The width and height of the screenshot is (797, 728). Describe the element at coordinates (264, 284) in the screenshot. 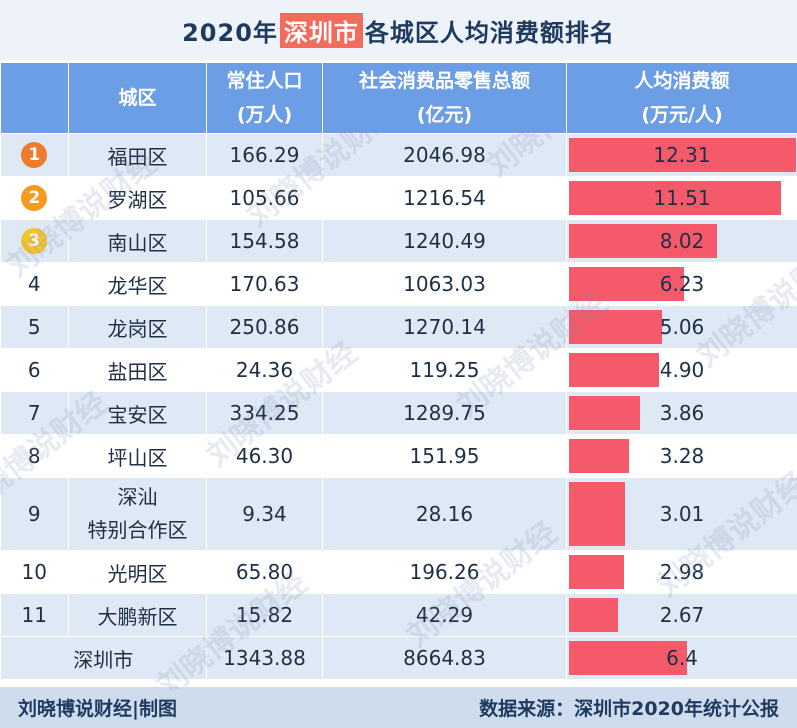

I see `population-cell: 170.63` at that location.